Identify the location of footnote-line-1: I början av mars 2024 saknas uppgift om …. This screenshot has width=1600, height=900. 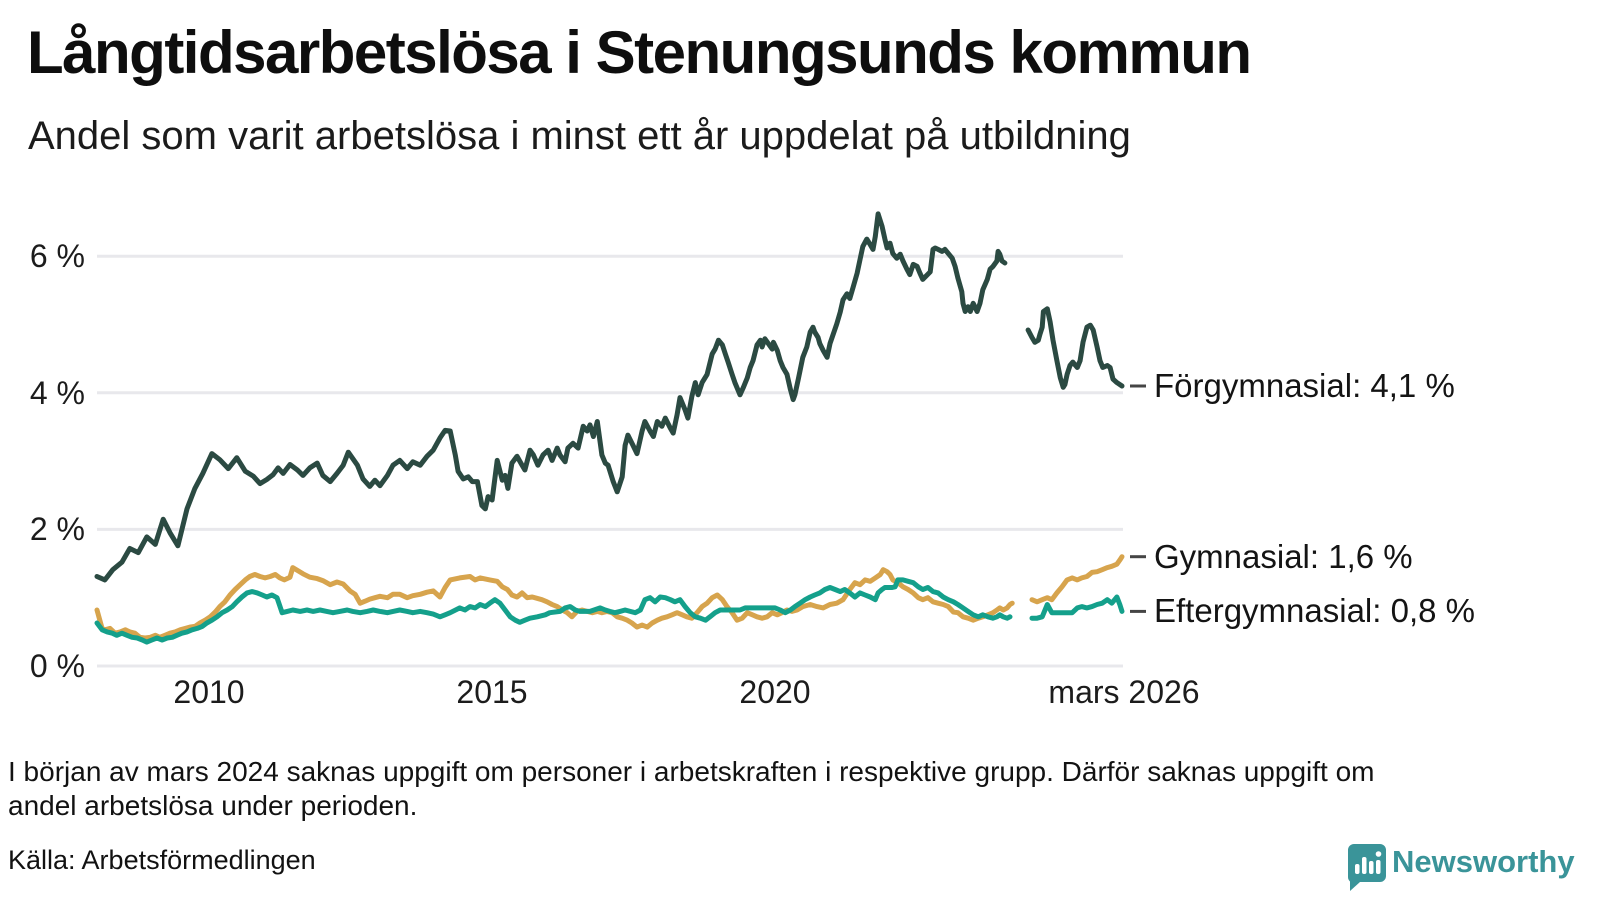
(691, 771).